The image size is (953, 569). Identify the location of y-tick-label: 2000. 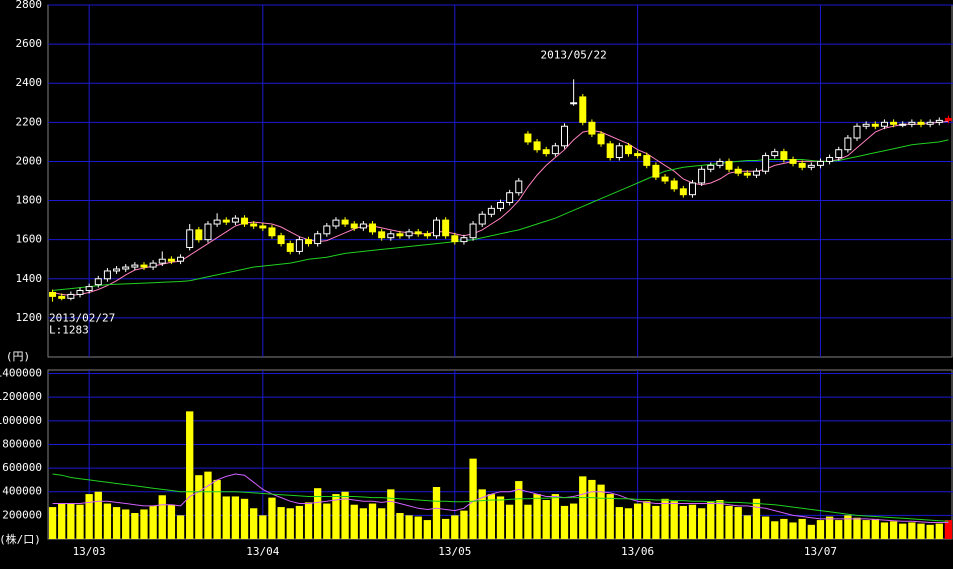
(29, 160).